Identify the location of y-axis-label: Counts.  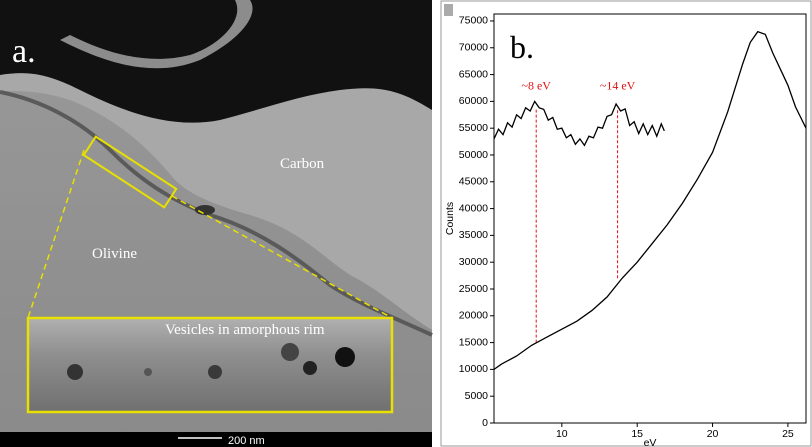
(450, 218).